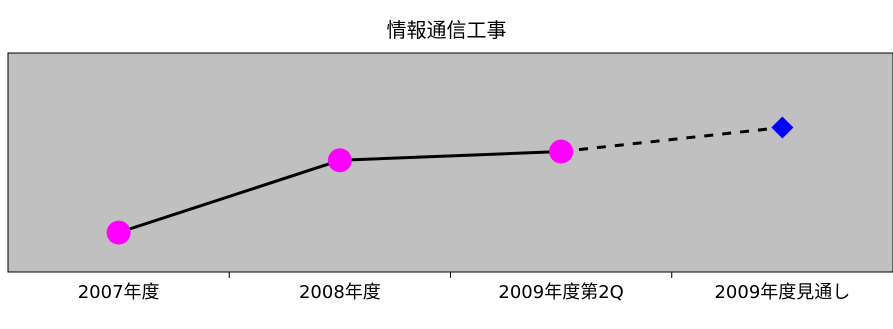  What do you see at coordinates (446, 30) in the screenshot?
I see `chart-title: 情報通信工事` at bounding box center [446, 30].